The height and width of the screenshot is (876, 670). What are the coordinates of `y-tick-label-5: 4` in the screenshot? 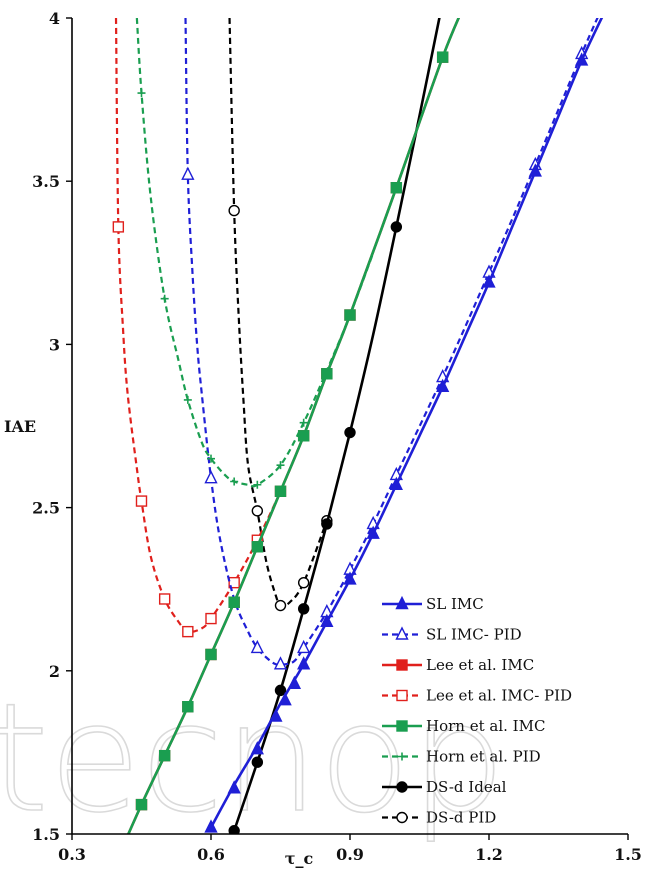 It's located at (54, 18).